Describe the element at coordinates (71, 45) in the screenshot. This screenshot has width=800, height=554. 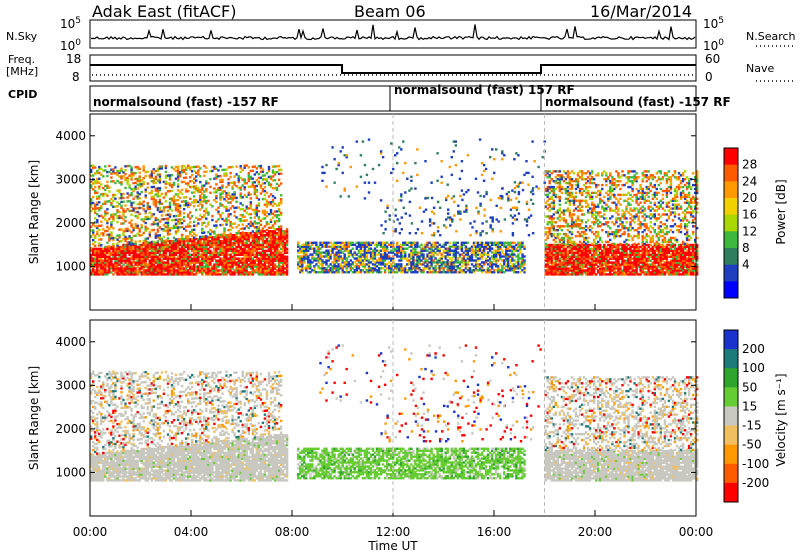
I see `noise-left-bottom: 100` at that location.